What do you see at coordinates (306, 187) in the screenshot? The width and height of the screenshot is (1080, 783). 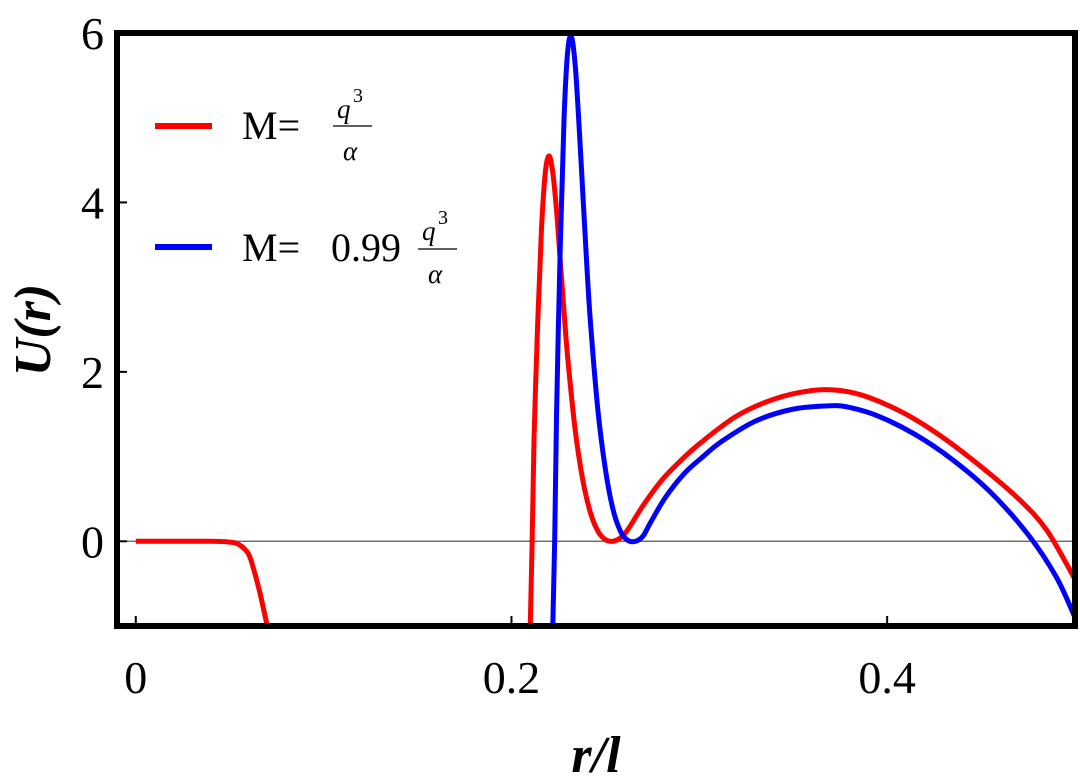 I see `legend: M= q 3 α M= 0.99 q 3 α` at bounding box center [306, 187].